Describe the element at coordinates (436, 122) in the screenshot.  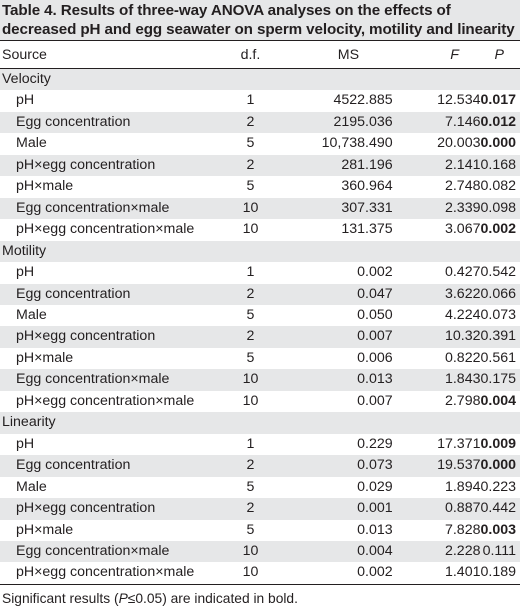
I see `cell-f: 7.146` at that location.